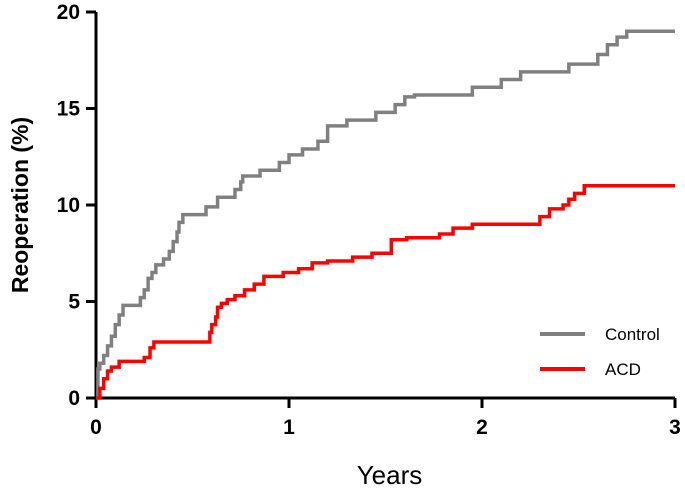 The image size is (685, 493). I want to click on legend-label-control: Control, so click(632, 334).